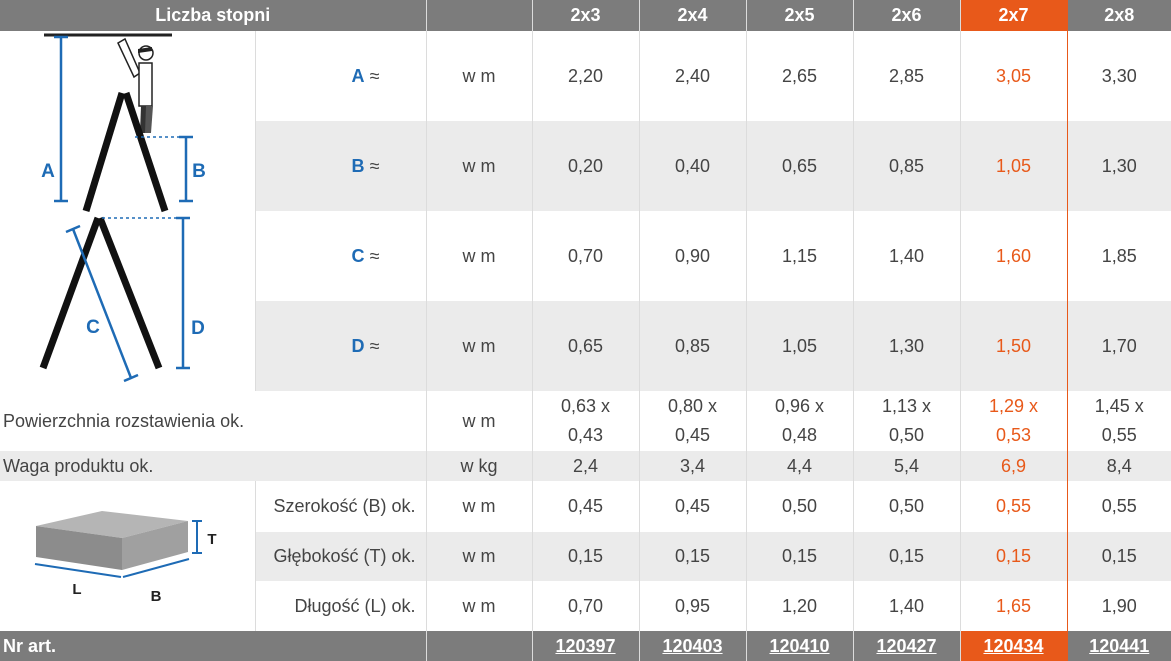  What do you see at coordinates (693, 421) in the screenshot?
I see `value-cell: 0,80 x 0,45` at bounding box center [693, 421].